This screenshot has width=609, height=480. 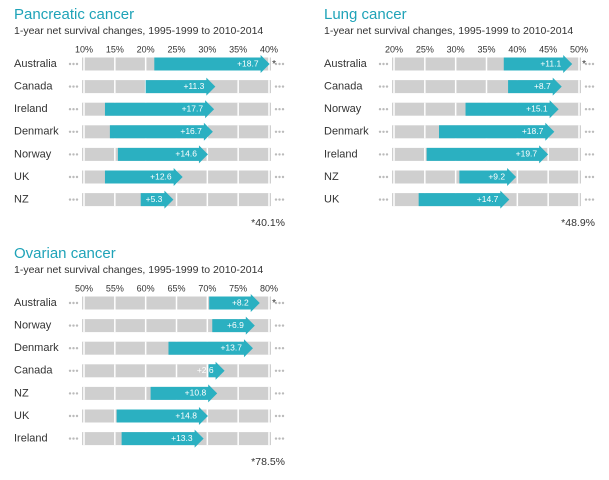 What do you see at coordinates (343, 87) in the screenshot?
I see `category-label: Canada` at bounding box center [343, 87].